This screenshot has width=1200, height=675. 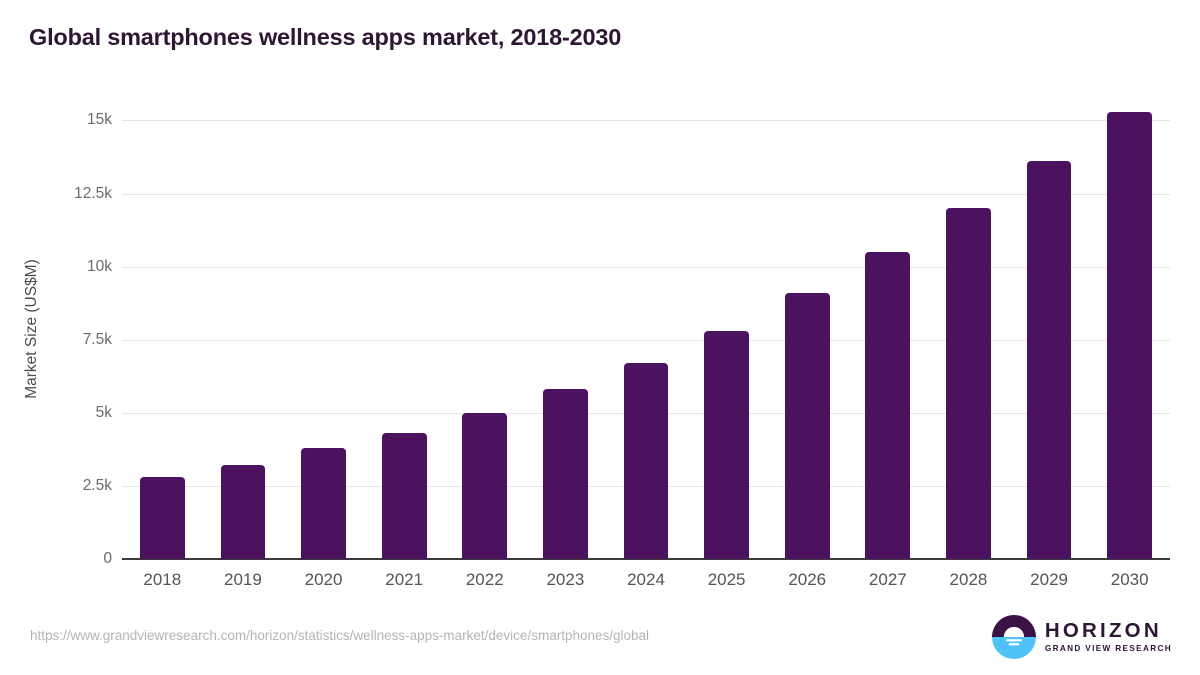 I want to click on bar-group: 2018, so click(x=162, y=337).